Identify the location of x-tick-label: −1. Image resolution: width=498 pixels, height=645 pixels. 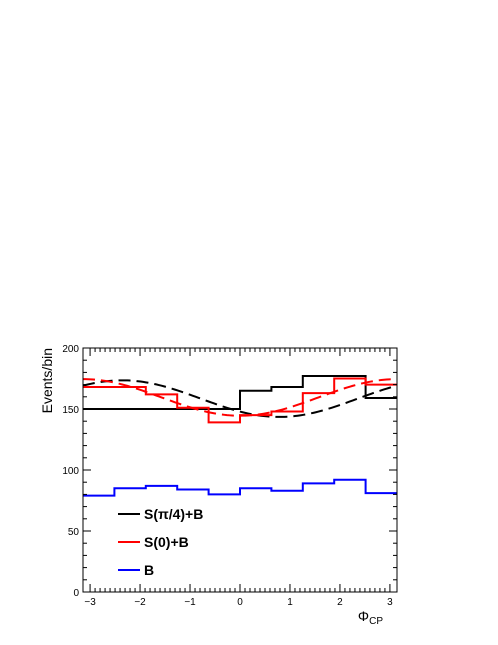
(190, 602).